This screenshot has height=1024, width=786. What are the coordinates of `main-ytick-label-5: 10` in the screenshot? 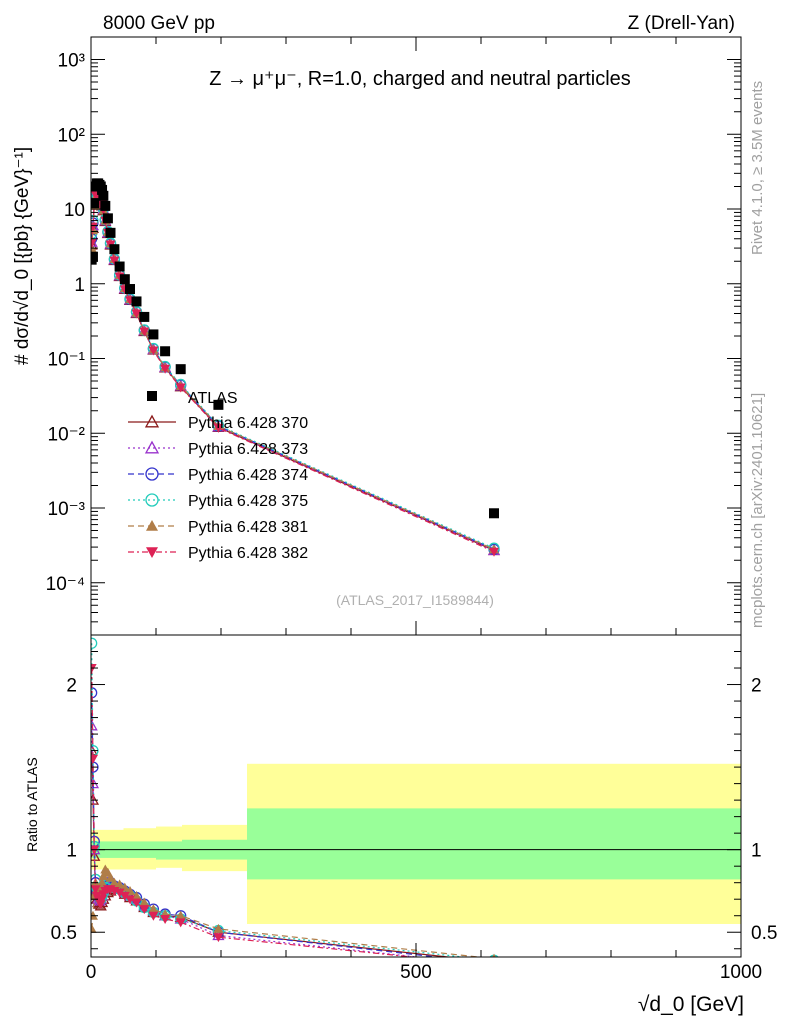 It's located at (74, 210).